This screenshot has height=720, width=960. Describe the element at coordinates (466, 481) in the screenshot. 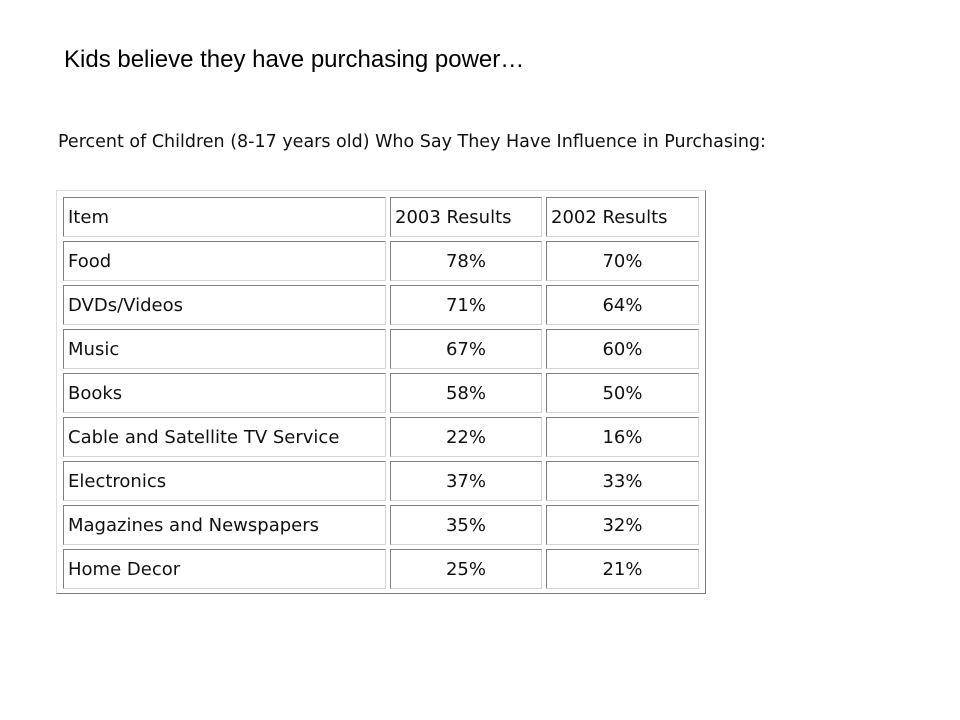

I see `row-2003-value: 37%` at that location.